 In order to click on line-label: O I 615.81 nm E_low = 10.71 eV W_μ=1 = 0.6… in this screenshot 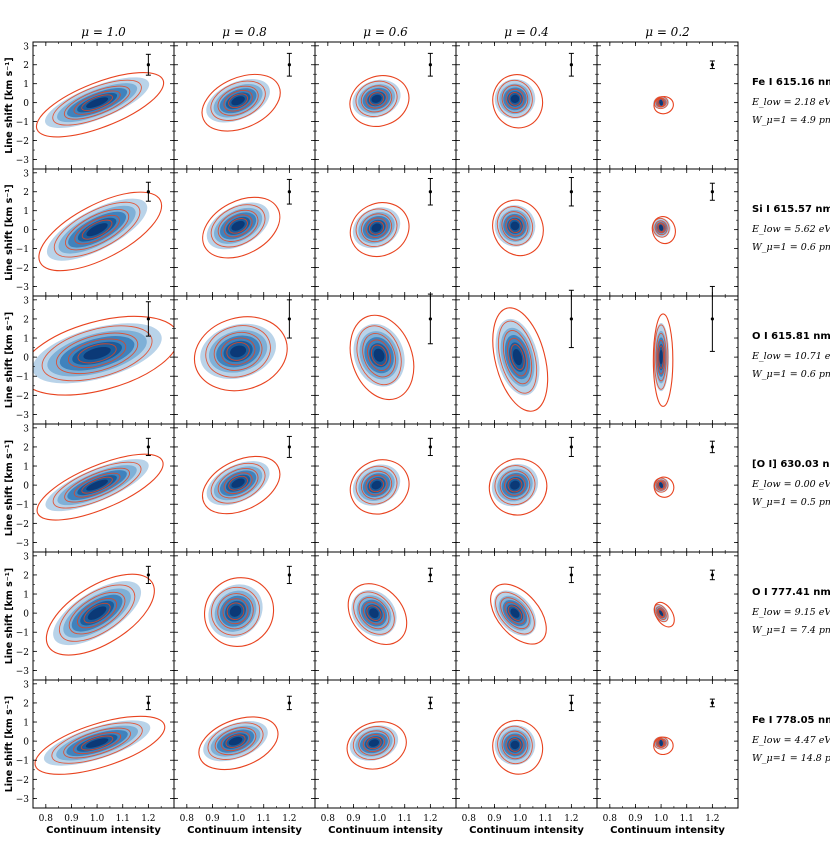, I will do `click(791, 356)`.